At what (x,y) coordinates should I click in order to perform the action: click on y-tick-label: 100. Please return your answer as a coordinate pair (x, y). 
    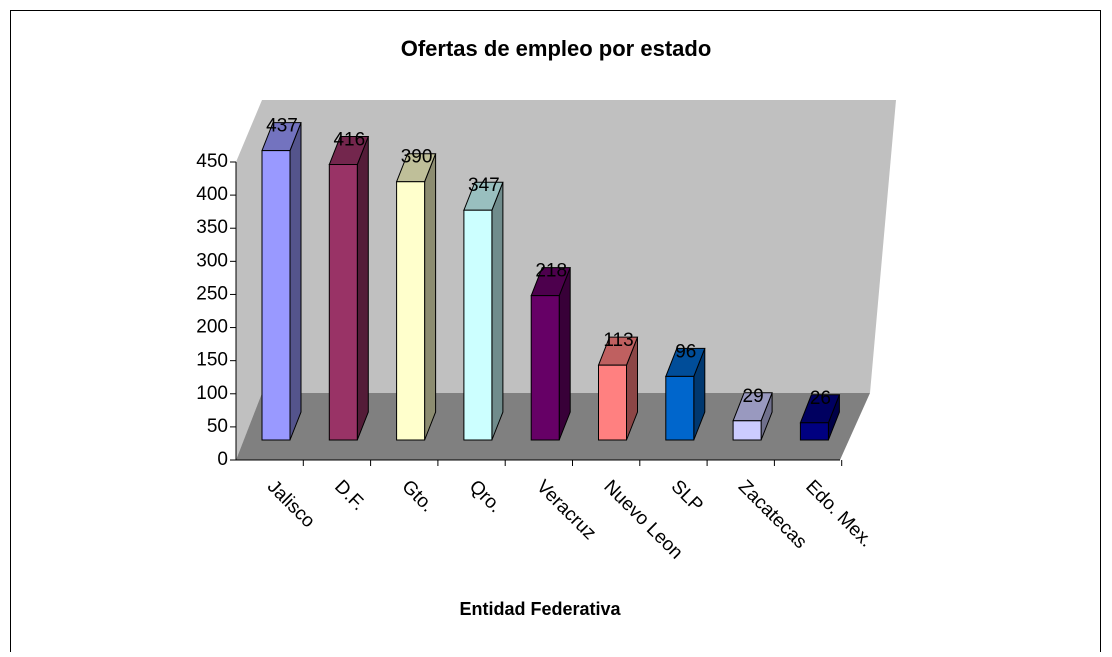
    Looking at the image, I should click on (212, 393).